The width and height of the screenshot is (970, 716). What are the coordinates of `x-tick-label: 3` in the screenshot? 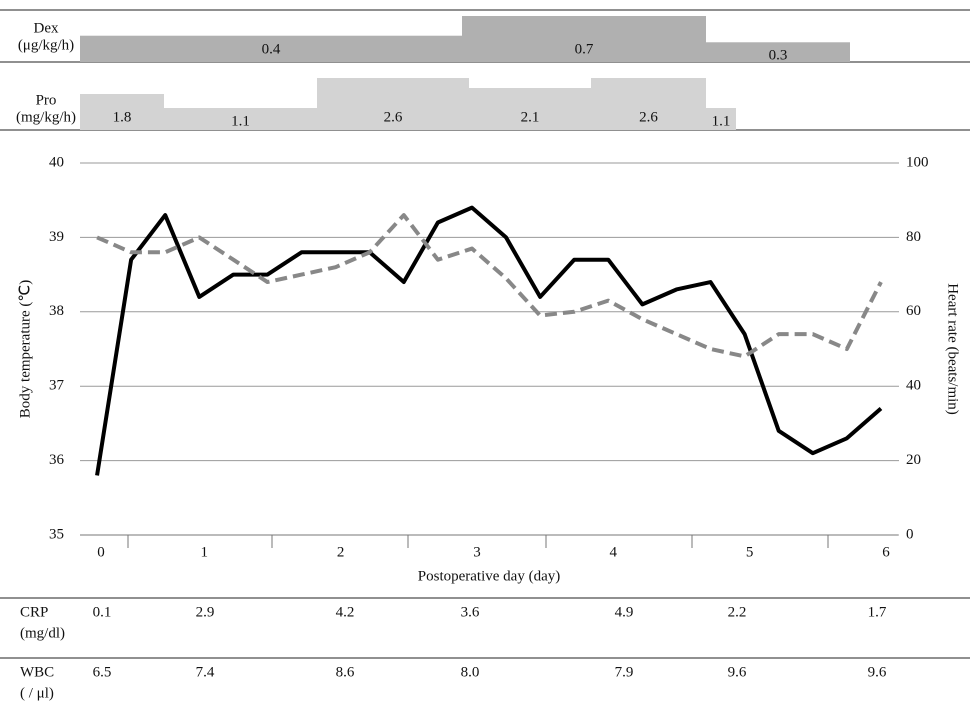 It's located at (477, 552).